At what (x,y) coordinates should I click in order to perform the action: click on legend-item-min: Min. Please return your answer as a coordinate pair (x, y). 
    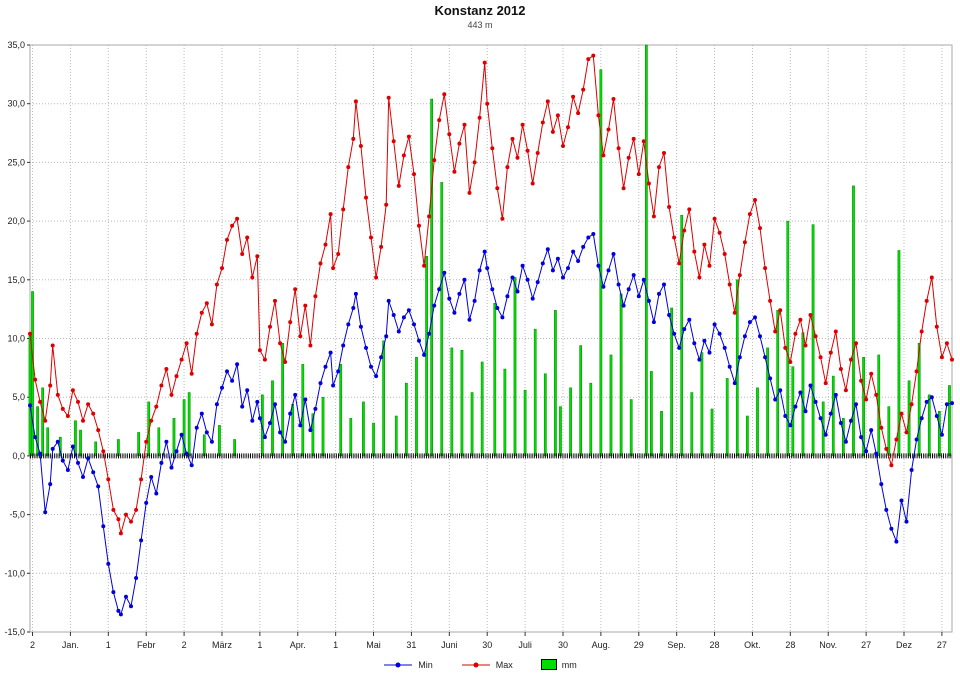
    Looking at the image, I should click on (408, 665).